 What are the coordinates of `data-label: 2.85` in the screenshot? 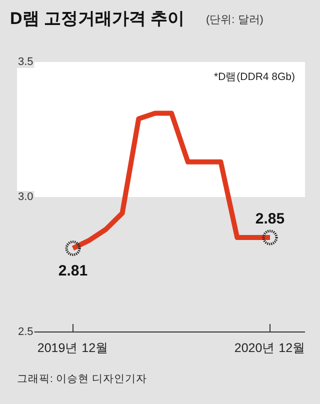 It's located at (270, 219).